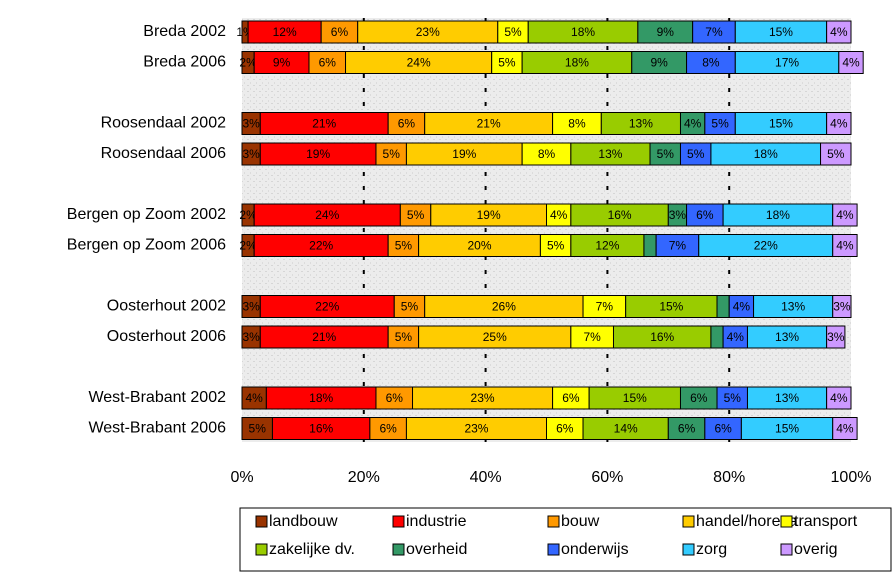  I want to click on y-tick-label: Bergen op Zoom 2002, so click(146, 214).